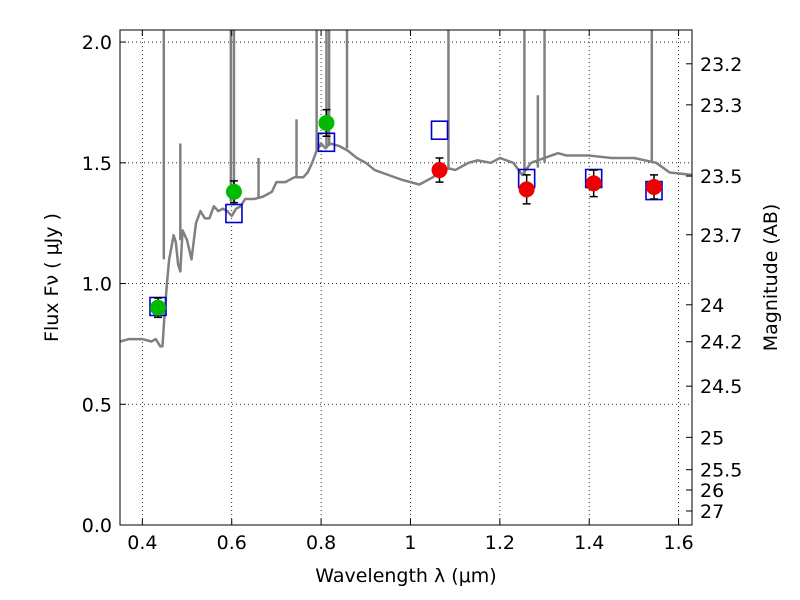 This screenshot has width=800, height=600. I want to click on y-right-tick-label: 25, so click(712, 438).